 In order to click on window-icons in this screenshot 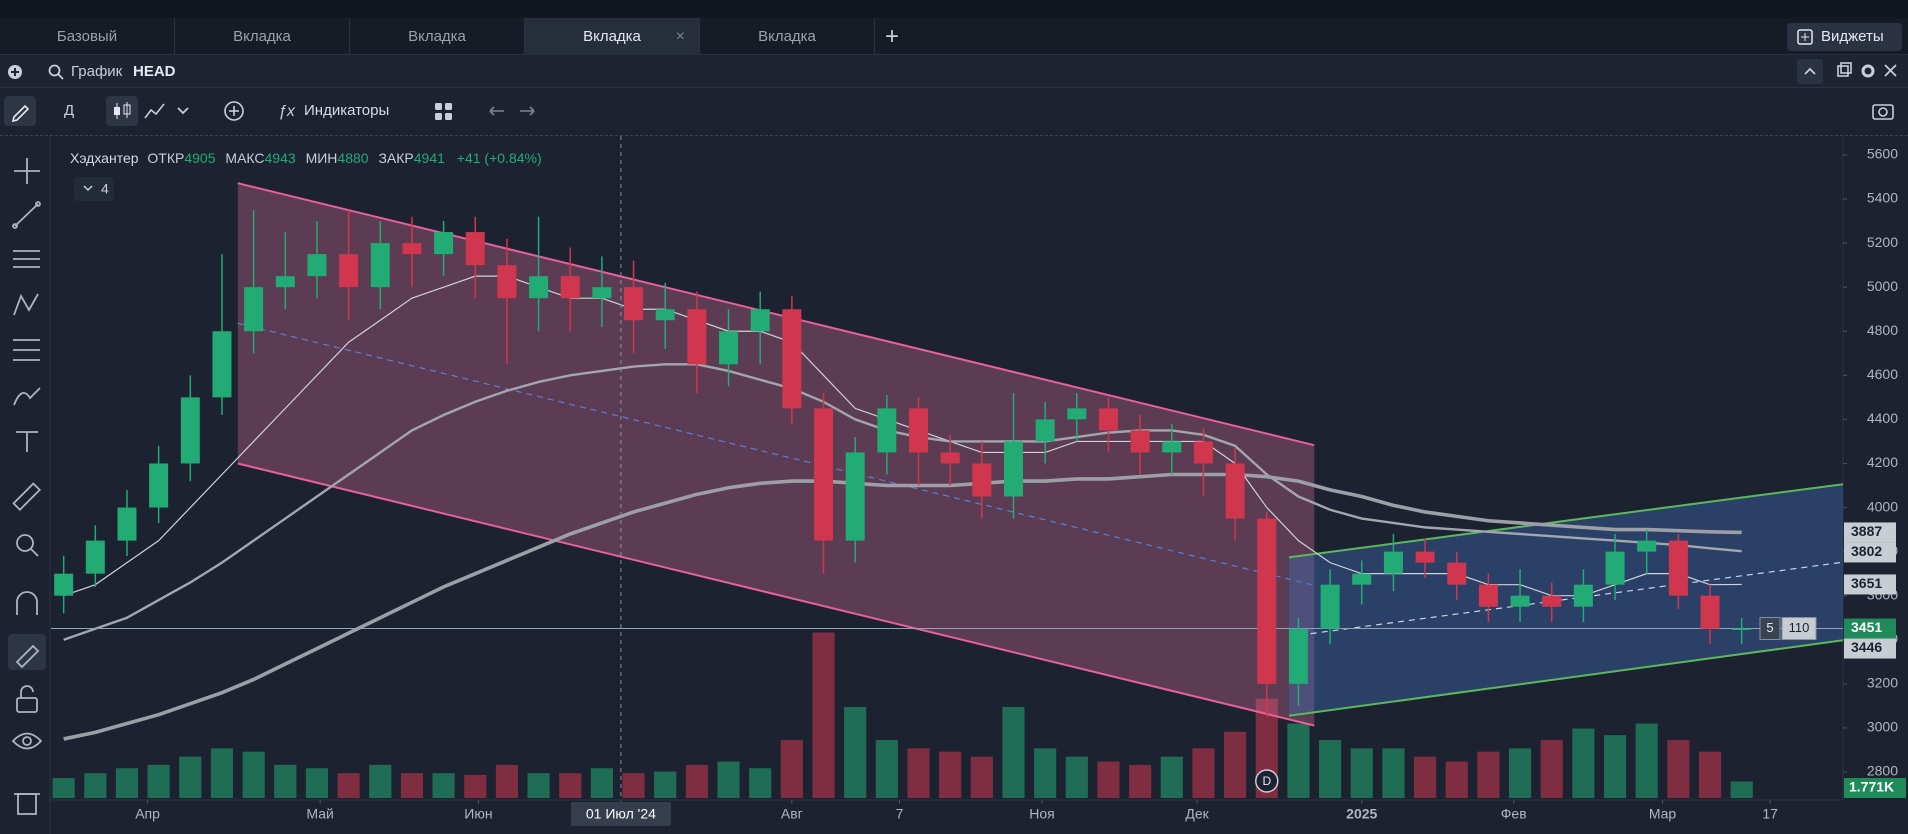, I will do `click(1867, 70)`.